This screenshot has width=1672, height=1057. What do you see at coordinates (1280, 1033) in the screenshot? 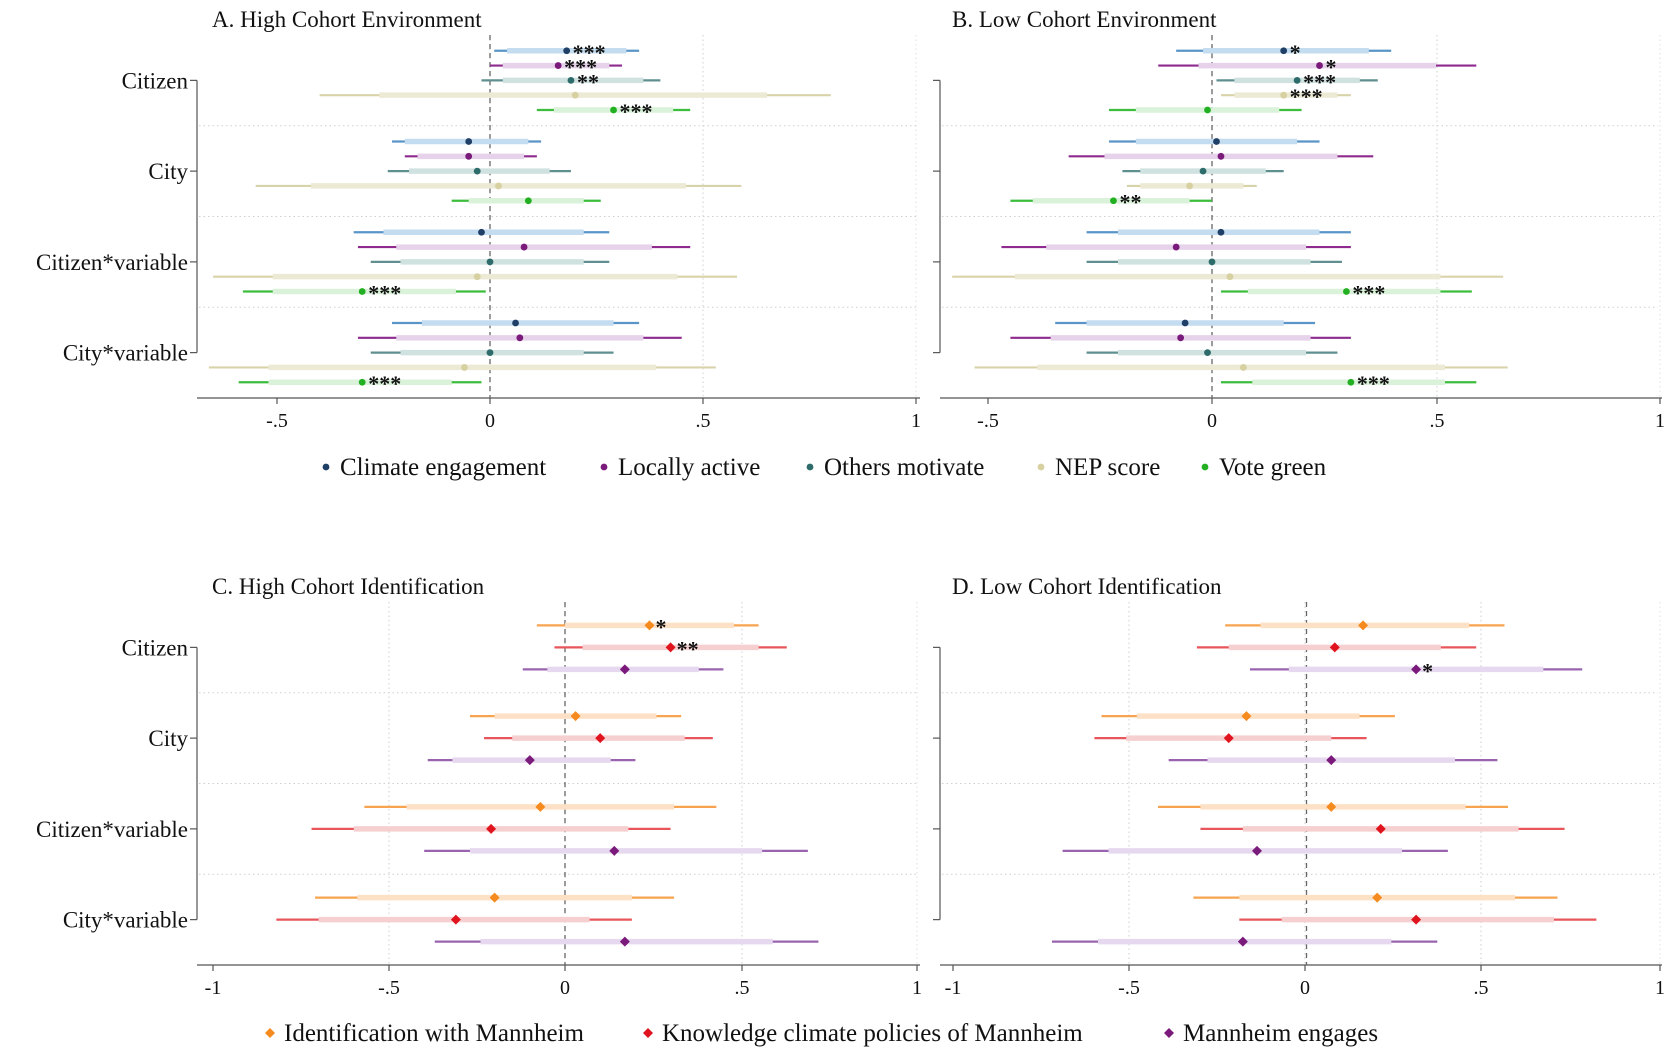
I see `legend-label: Mannheim engages` at bounding box center [1280, 1033].